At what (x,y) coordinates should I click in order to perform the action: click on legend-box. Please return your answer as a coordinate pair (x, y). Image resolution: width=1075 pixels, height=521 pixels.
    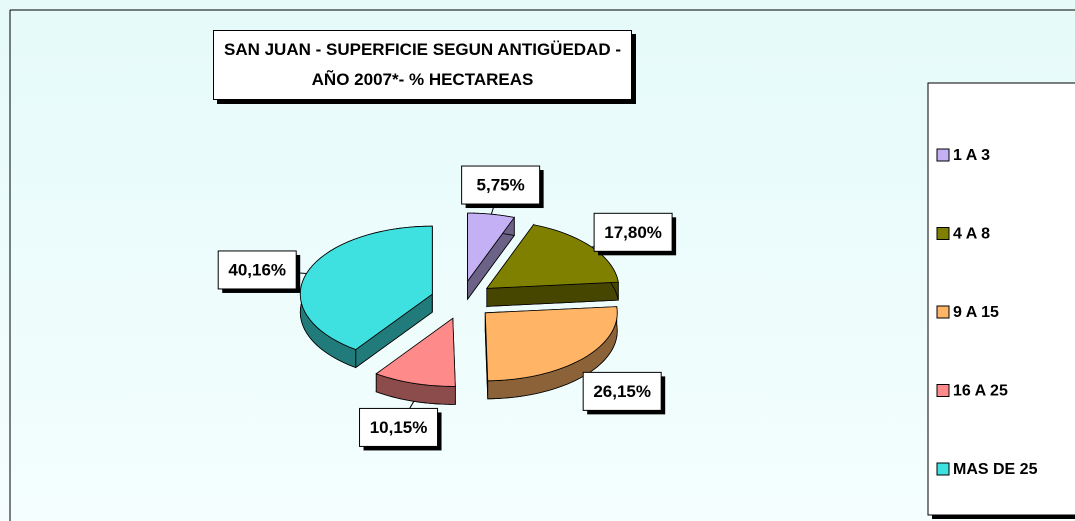
    Looking at the image, I should click on (1001, 299).